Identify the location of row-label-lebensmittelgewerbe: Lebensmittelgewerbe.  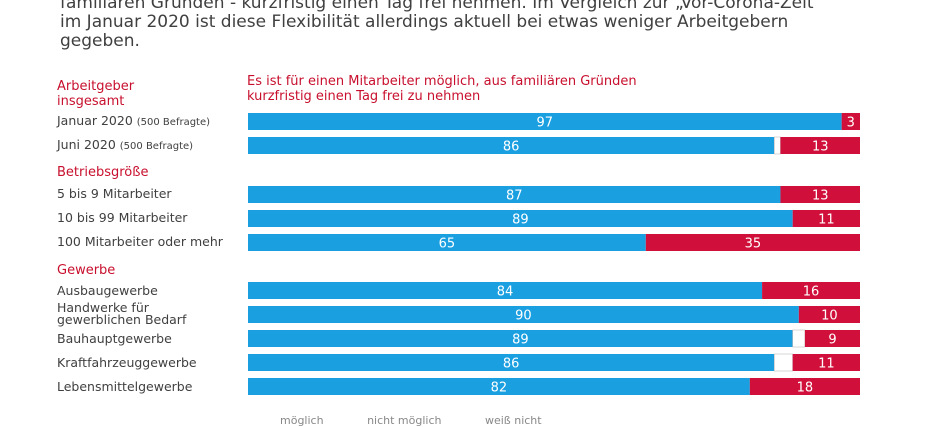
(125, 386).